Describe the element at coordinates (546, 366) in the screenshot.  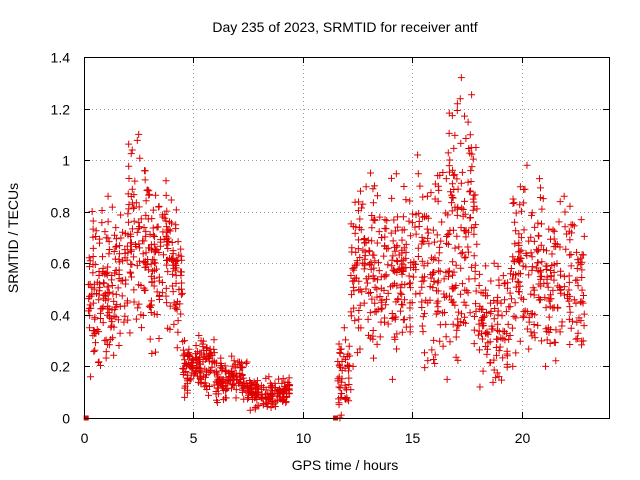
I see `data-point-min` at that location.